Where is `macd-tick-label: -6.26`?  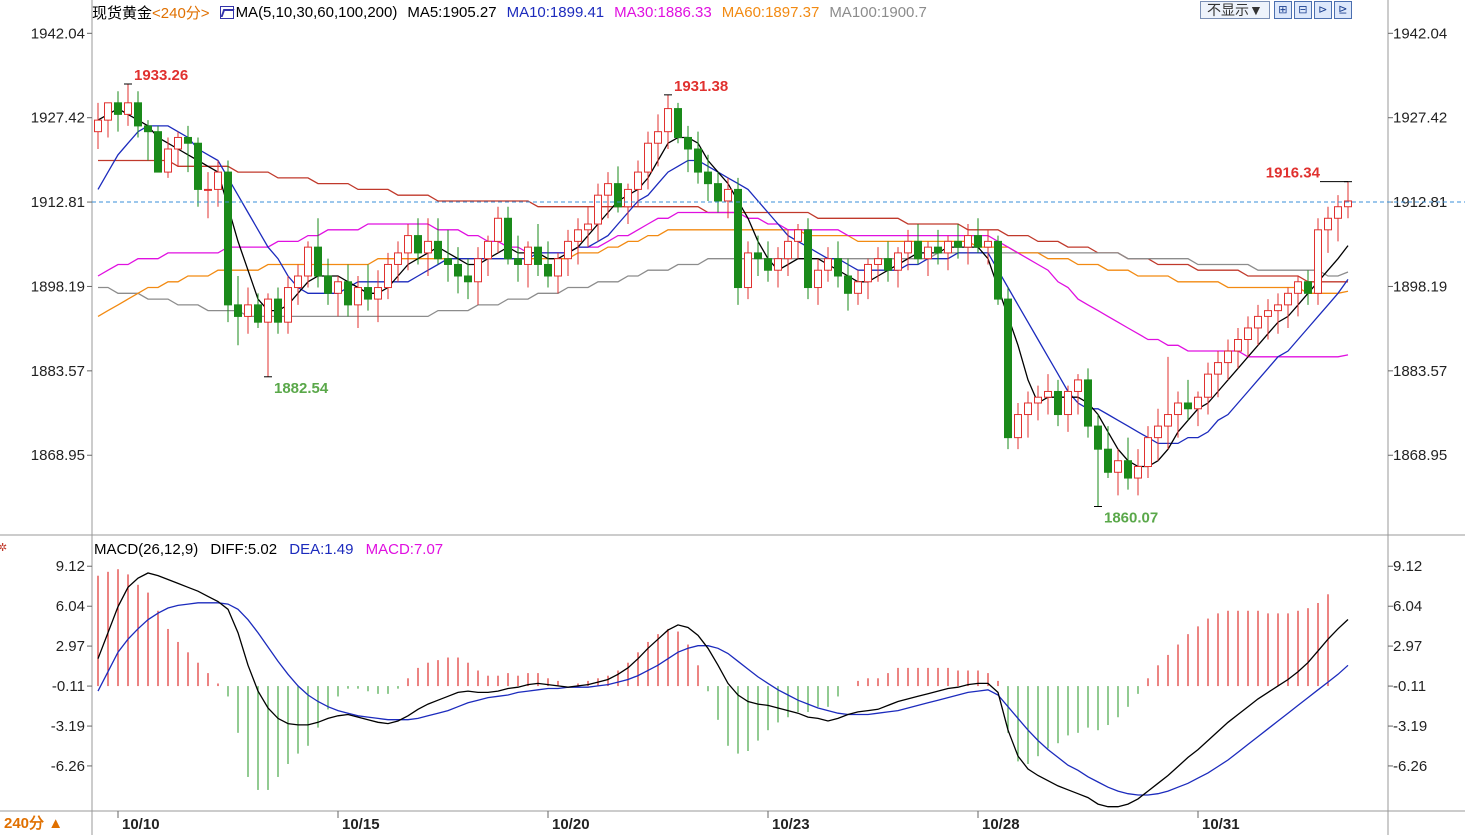
macd-tick-label: -6.26 is located at coordinates (68, 766).